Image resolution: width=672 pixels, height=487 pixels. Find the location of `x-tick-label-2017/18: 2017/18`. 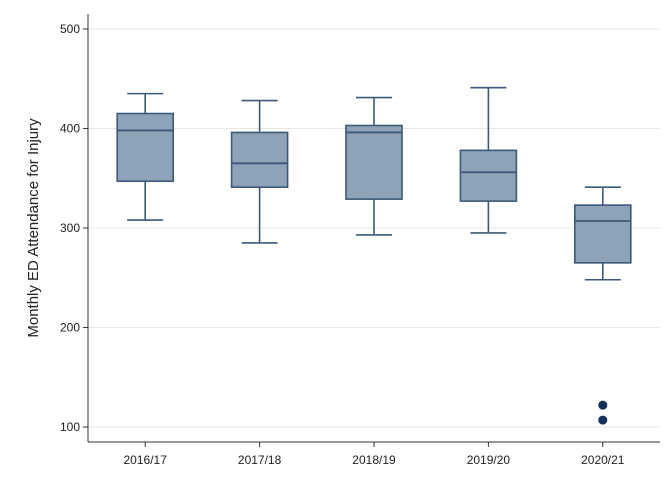

x-tick-label-2017/18: 2017/18 is located at coordinates (260, 460).